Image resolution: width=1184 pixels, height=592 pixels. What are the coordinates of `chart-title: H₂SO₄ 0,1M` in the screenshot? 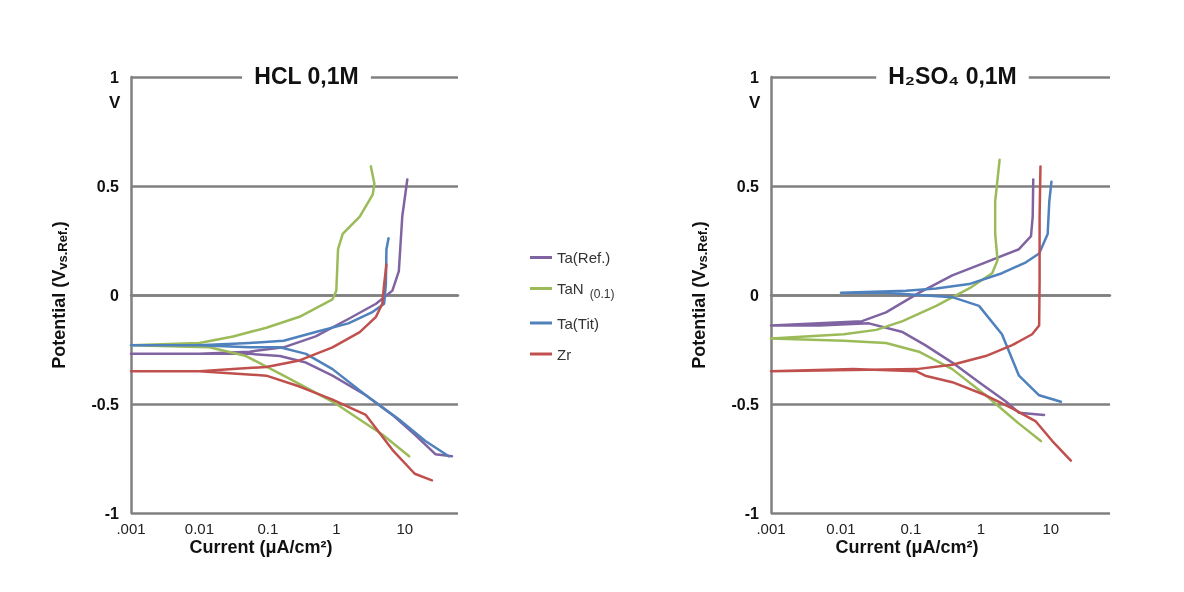 It's located at (952, 75).